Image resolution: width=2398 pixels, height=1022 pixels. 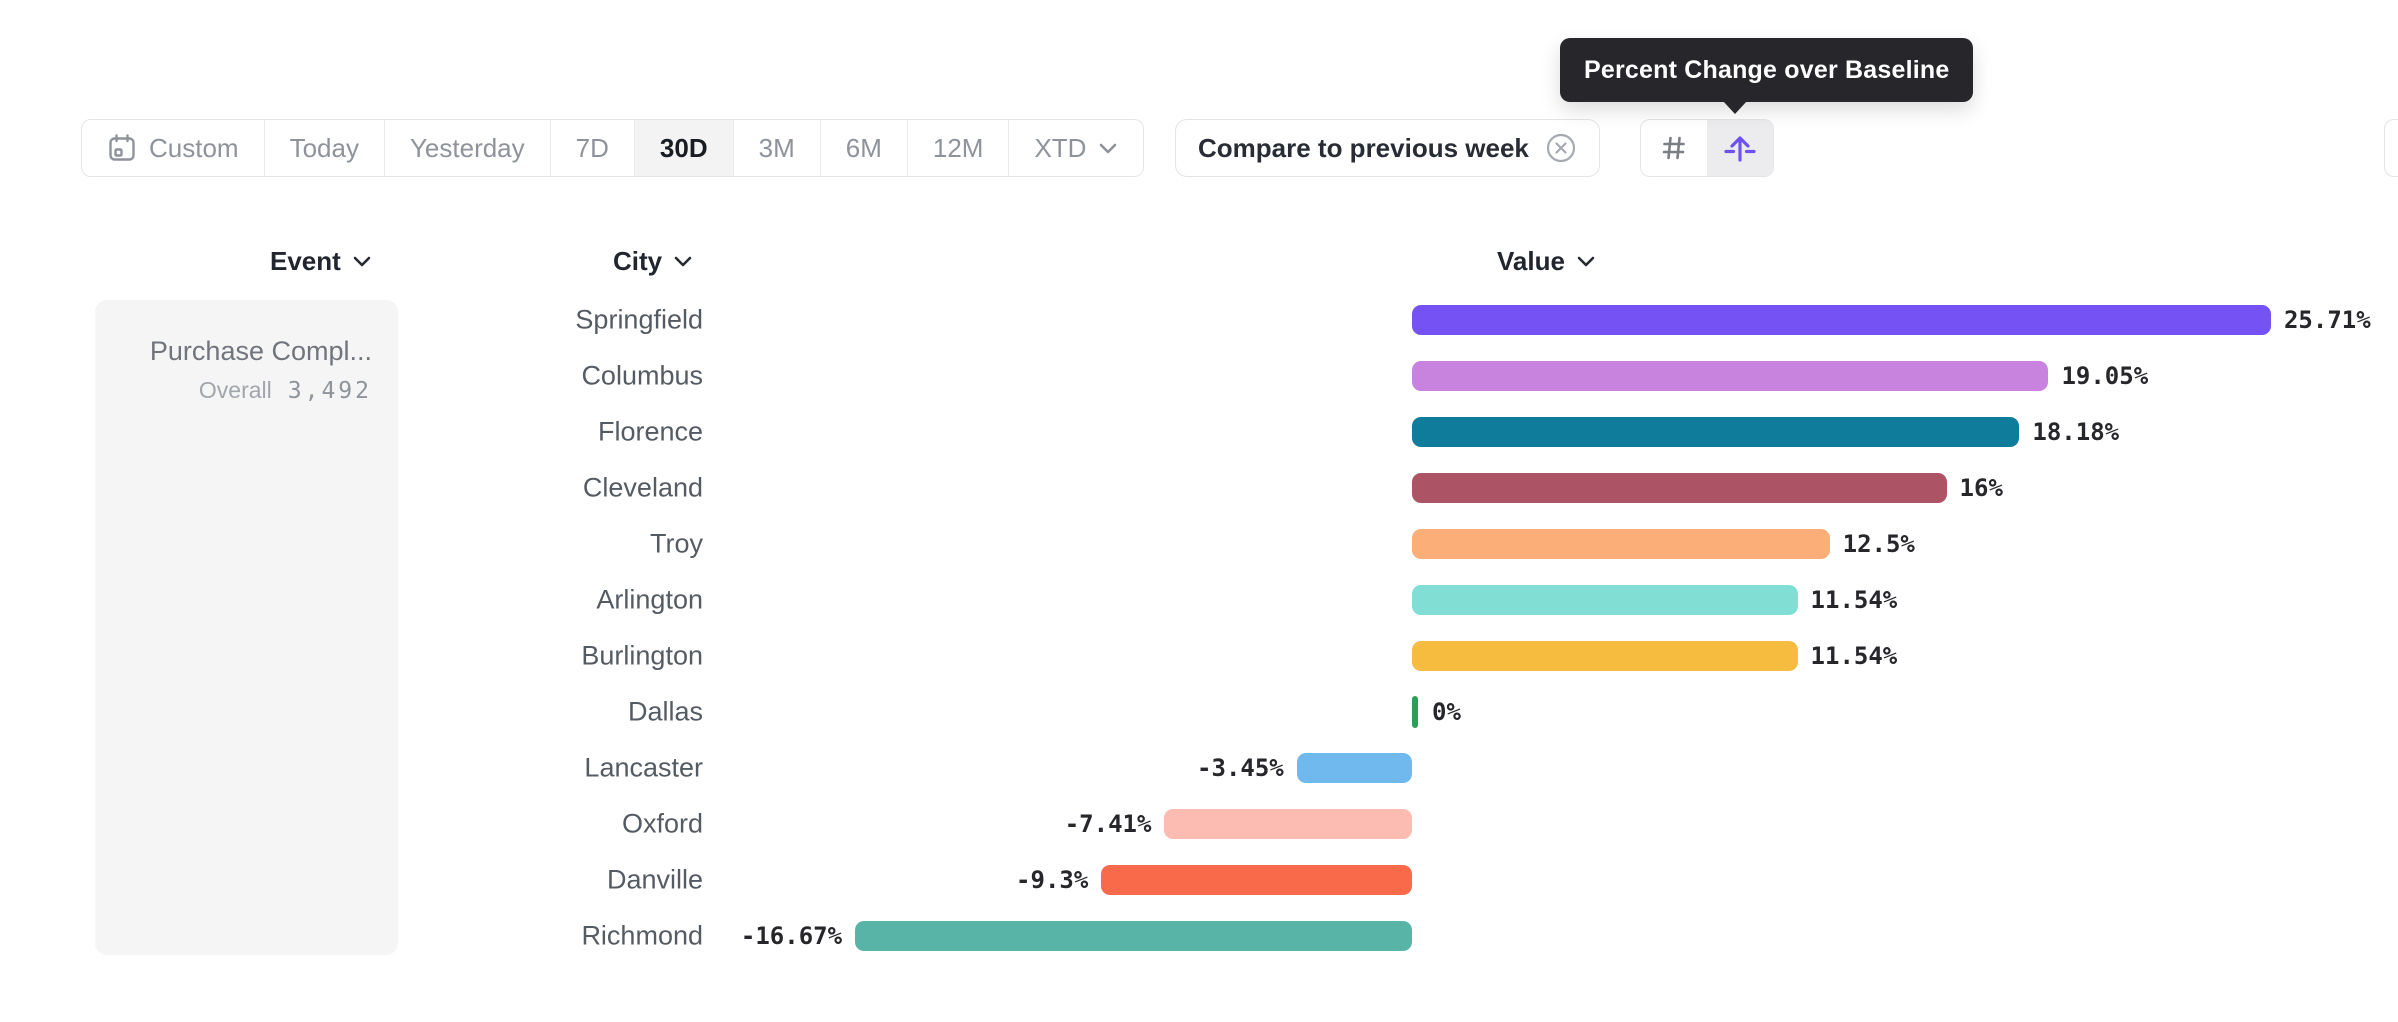 I want to click on value-label: 0%, so click(x=1446, y=712).